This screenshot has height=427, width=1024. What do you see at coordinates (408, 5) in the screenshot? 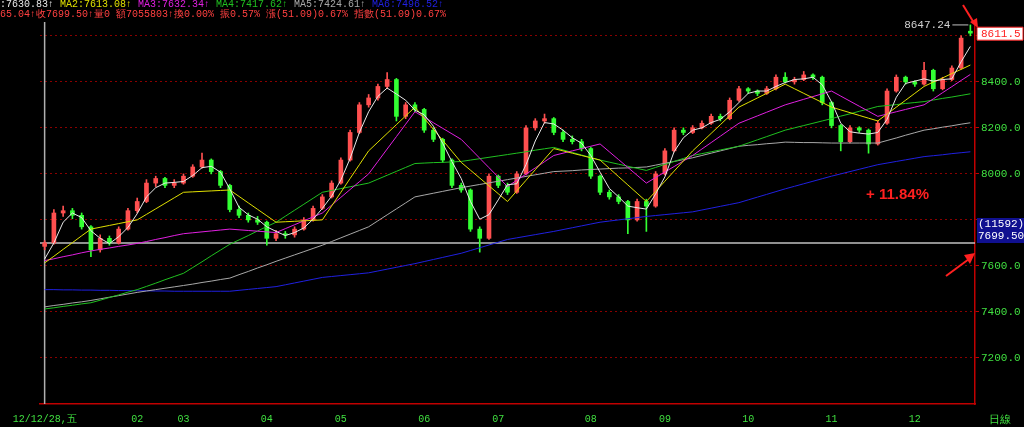
I see `text: MA6:7496.52↑` at bounding box center [408, 5].